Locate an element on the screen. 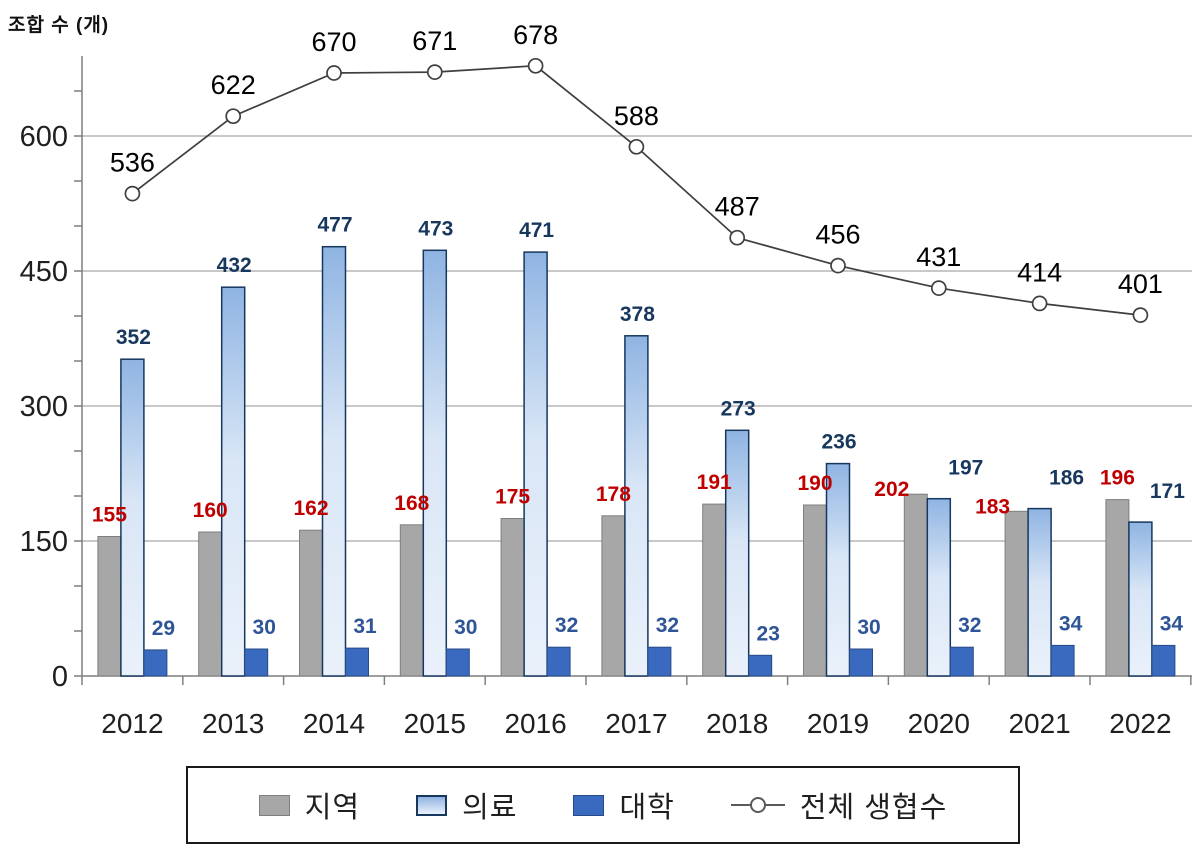 Image resolution: width=1193 pixels, height=850 pixels. bar-medical-2018 is located at coordinates (737, 553).